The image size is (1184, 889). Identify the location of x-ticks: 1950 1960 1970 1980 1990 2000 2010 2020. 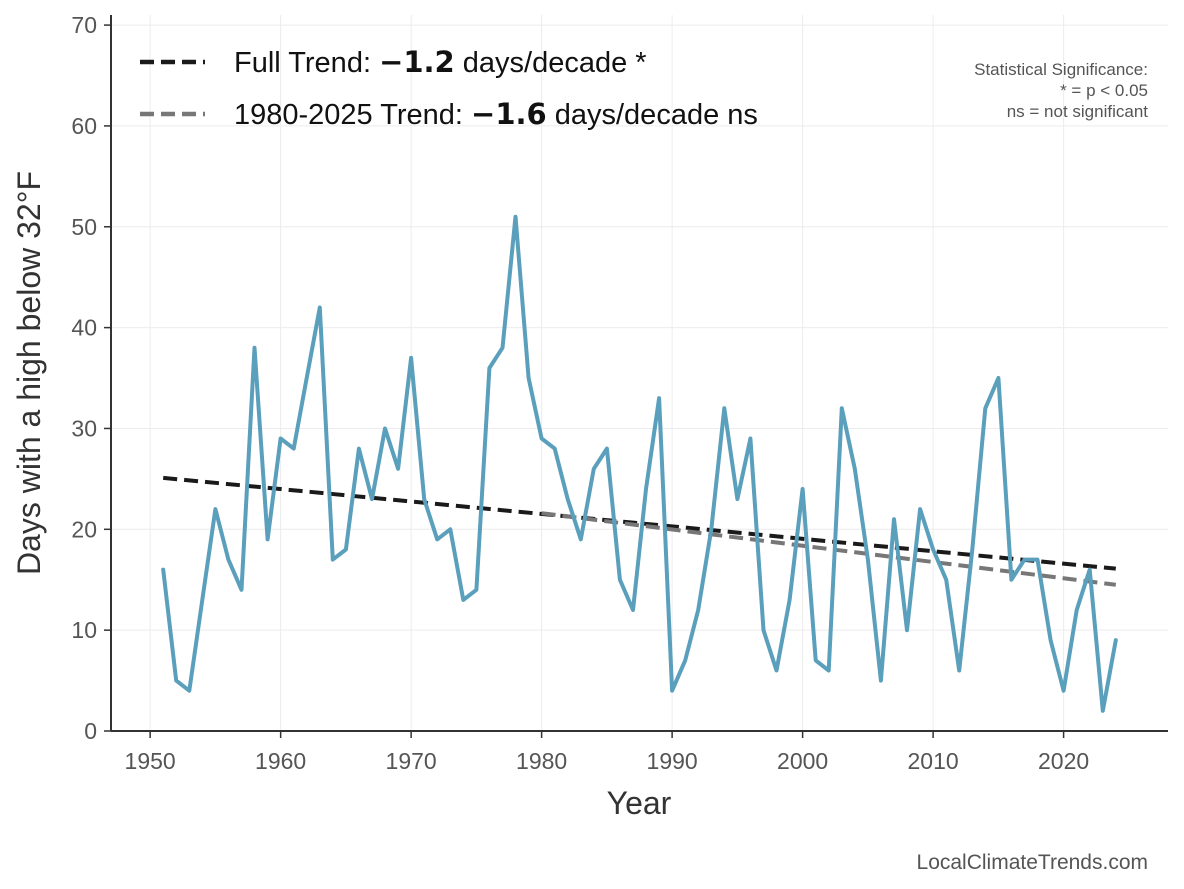
(607, 752).